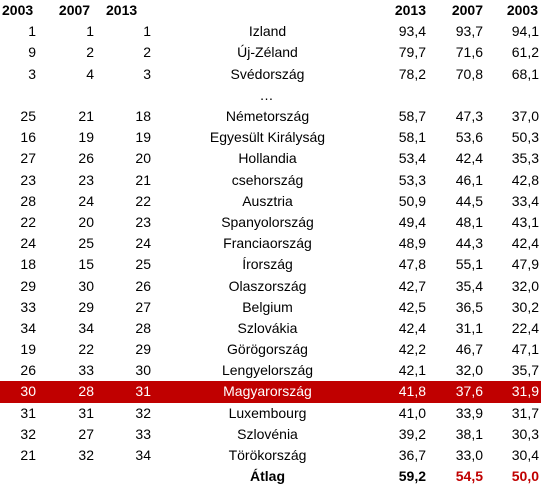 Image resolution: width=541 pixels, height=487 pixels. I want to click on header-value-2013: 2013, so click(410, 10).